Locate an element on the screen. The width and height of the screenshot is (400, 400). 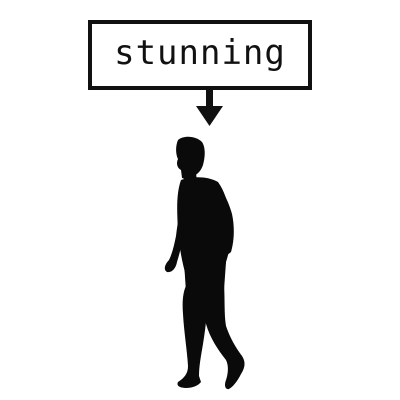
label-box: stunning is located at coordinates (200, 55).